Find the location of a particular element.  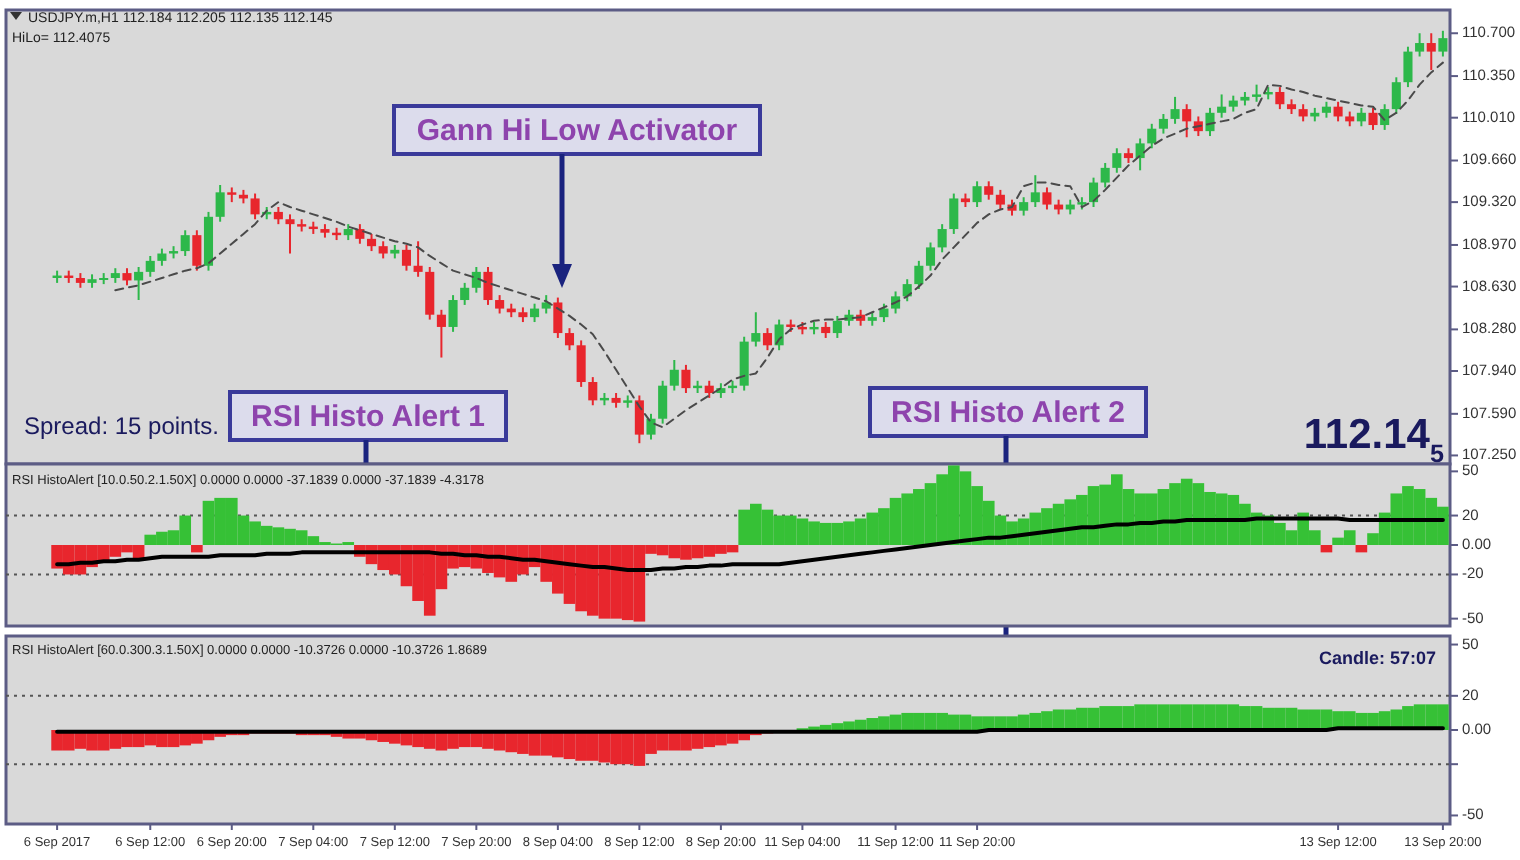

annotation: Spread: 15 points. is located at coordinates (121, 426).